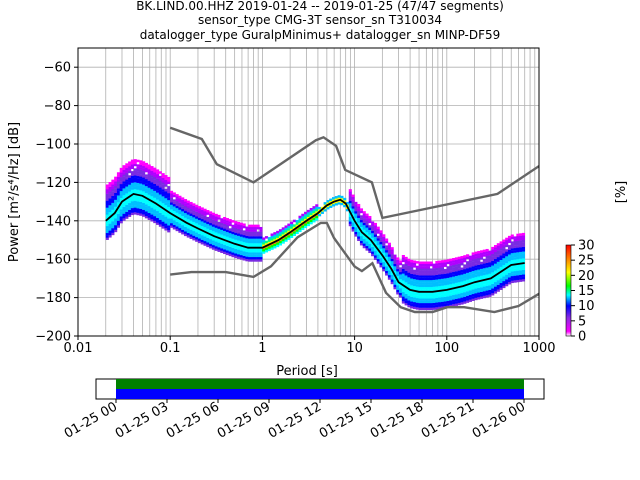  What do you see at coordinates (568, 290) in the screenshot?
I see `colorbar-gradient` at bounding box center [568, 290].